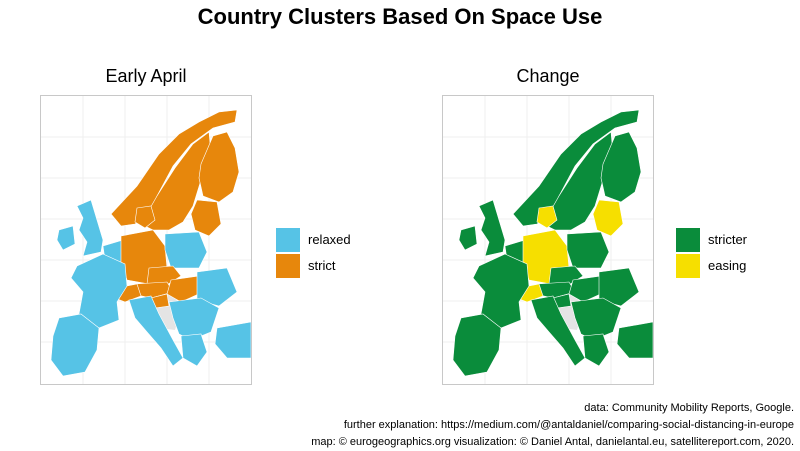  What do you see at coordinates (329, 239) in the screenshot?
I see `legend-label-relaxed: relaxed` at bounding box center [329, 239].